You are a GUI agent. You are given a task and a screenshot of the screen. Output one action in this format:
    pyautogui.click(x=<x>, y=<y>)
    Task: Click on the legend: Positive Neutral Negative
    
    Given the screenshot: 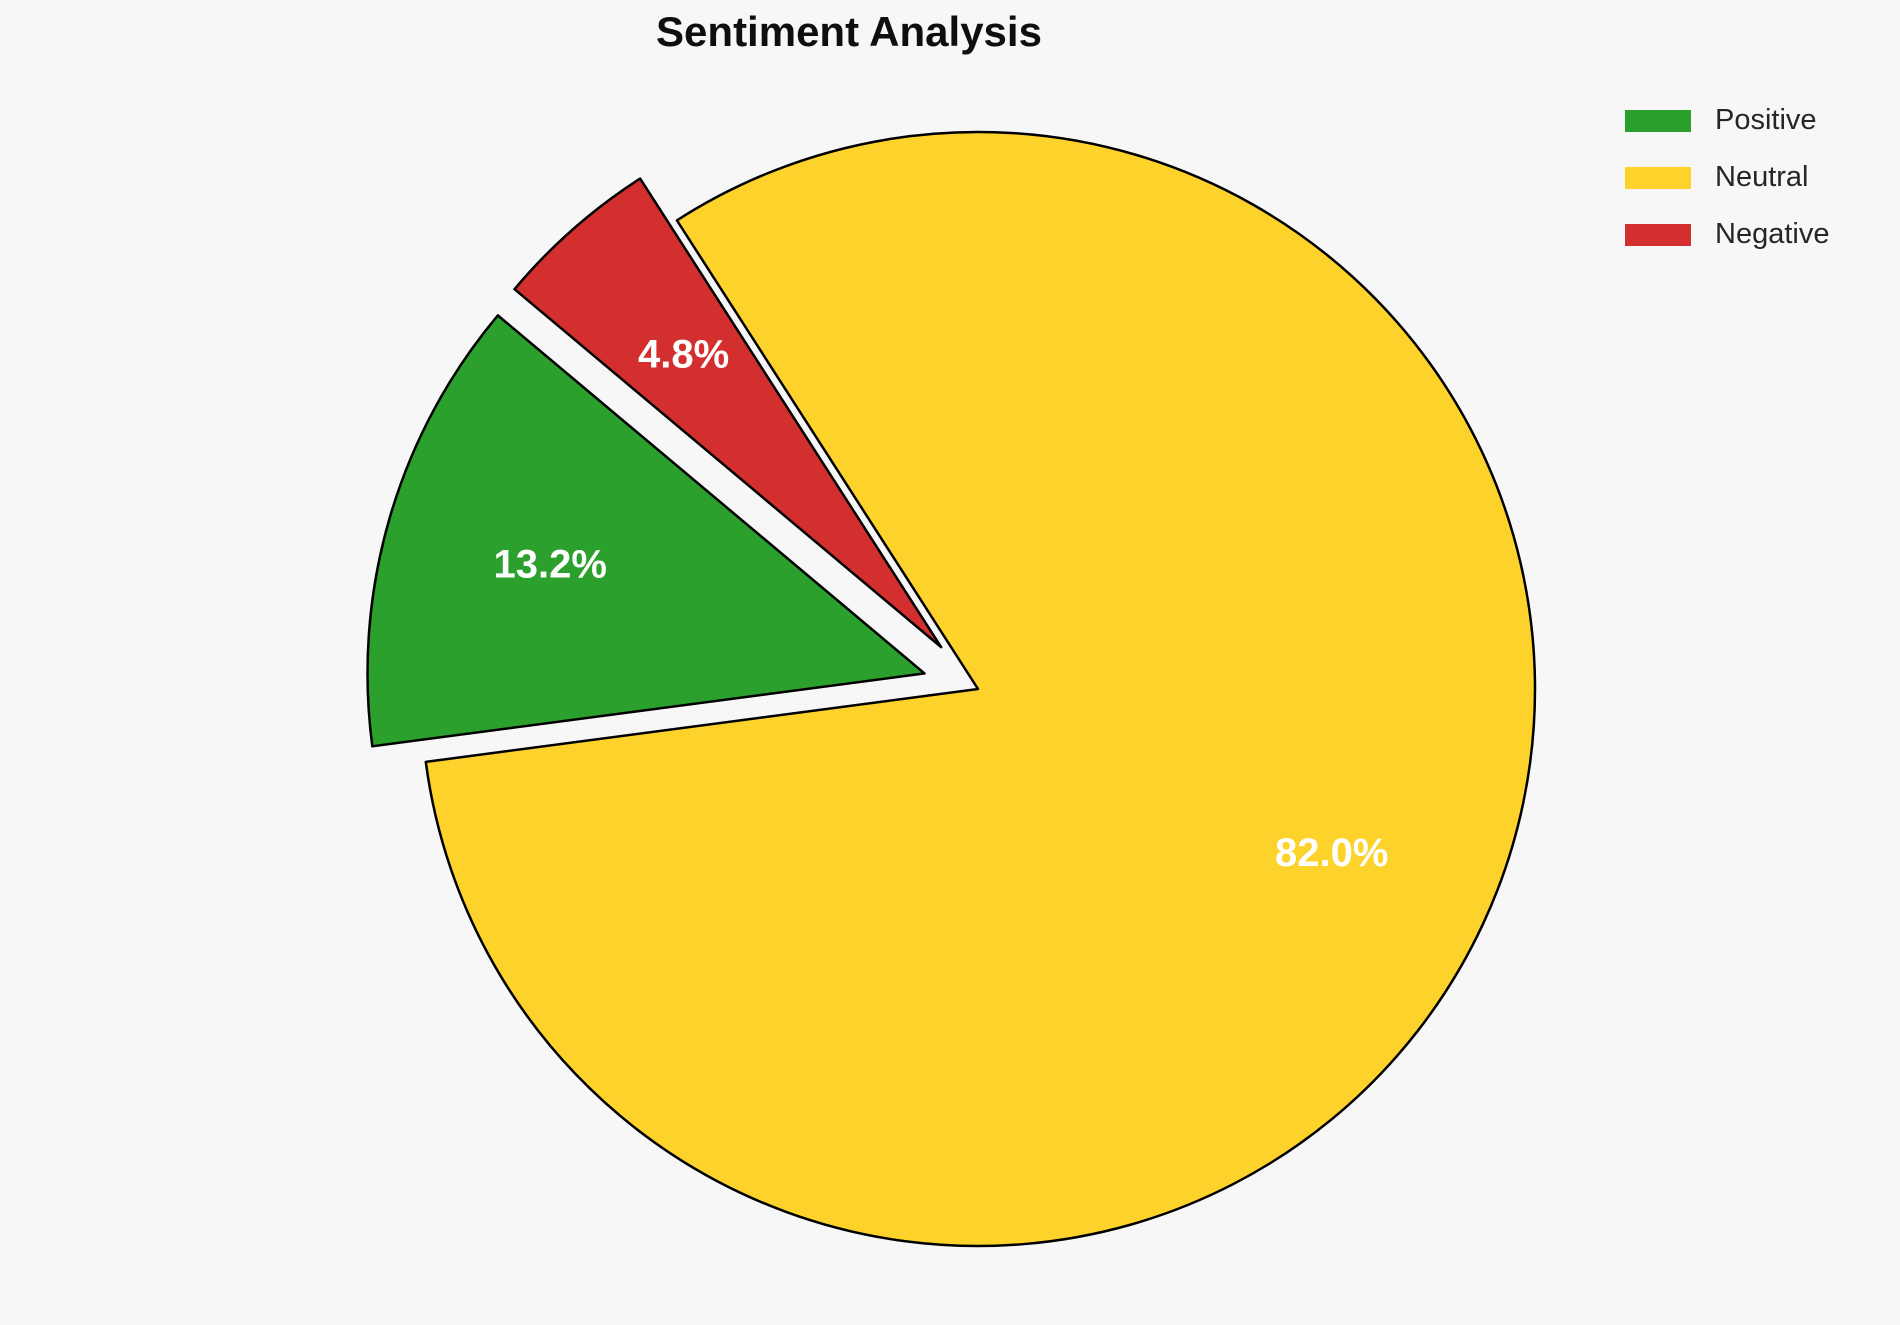 What is the action you would take?
    pyautogui.click(x=1727, y=189)
    